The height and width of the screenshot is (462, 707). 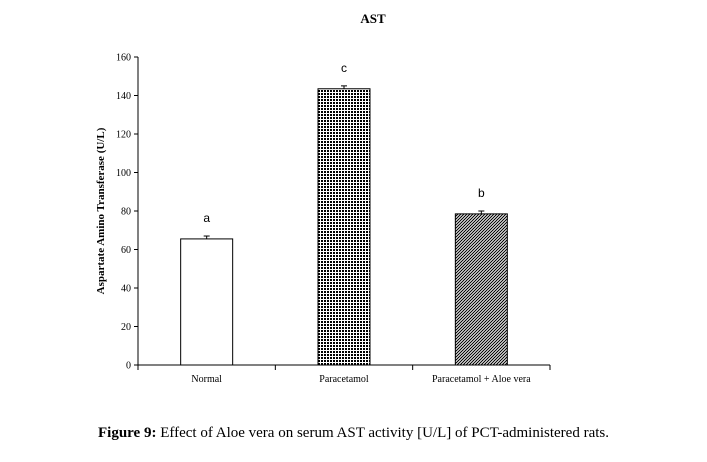 What do you see at coordinates (123, 58) in the screenshot?
I see `y-tick-label: 160` at bounding box center [123, 58].